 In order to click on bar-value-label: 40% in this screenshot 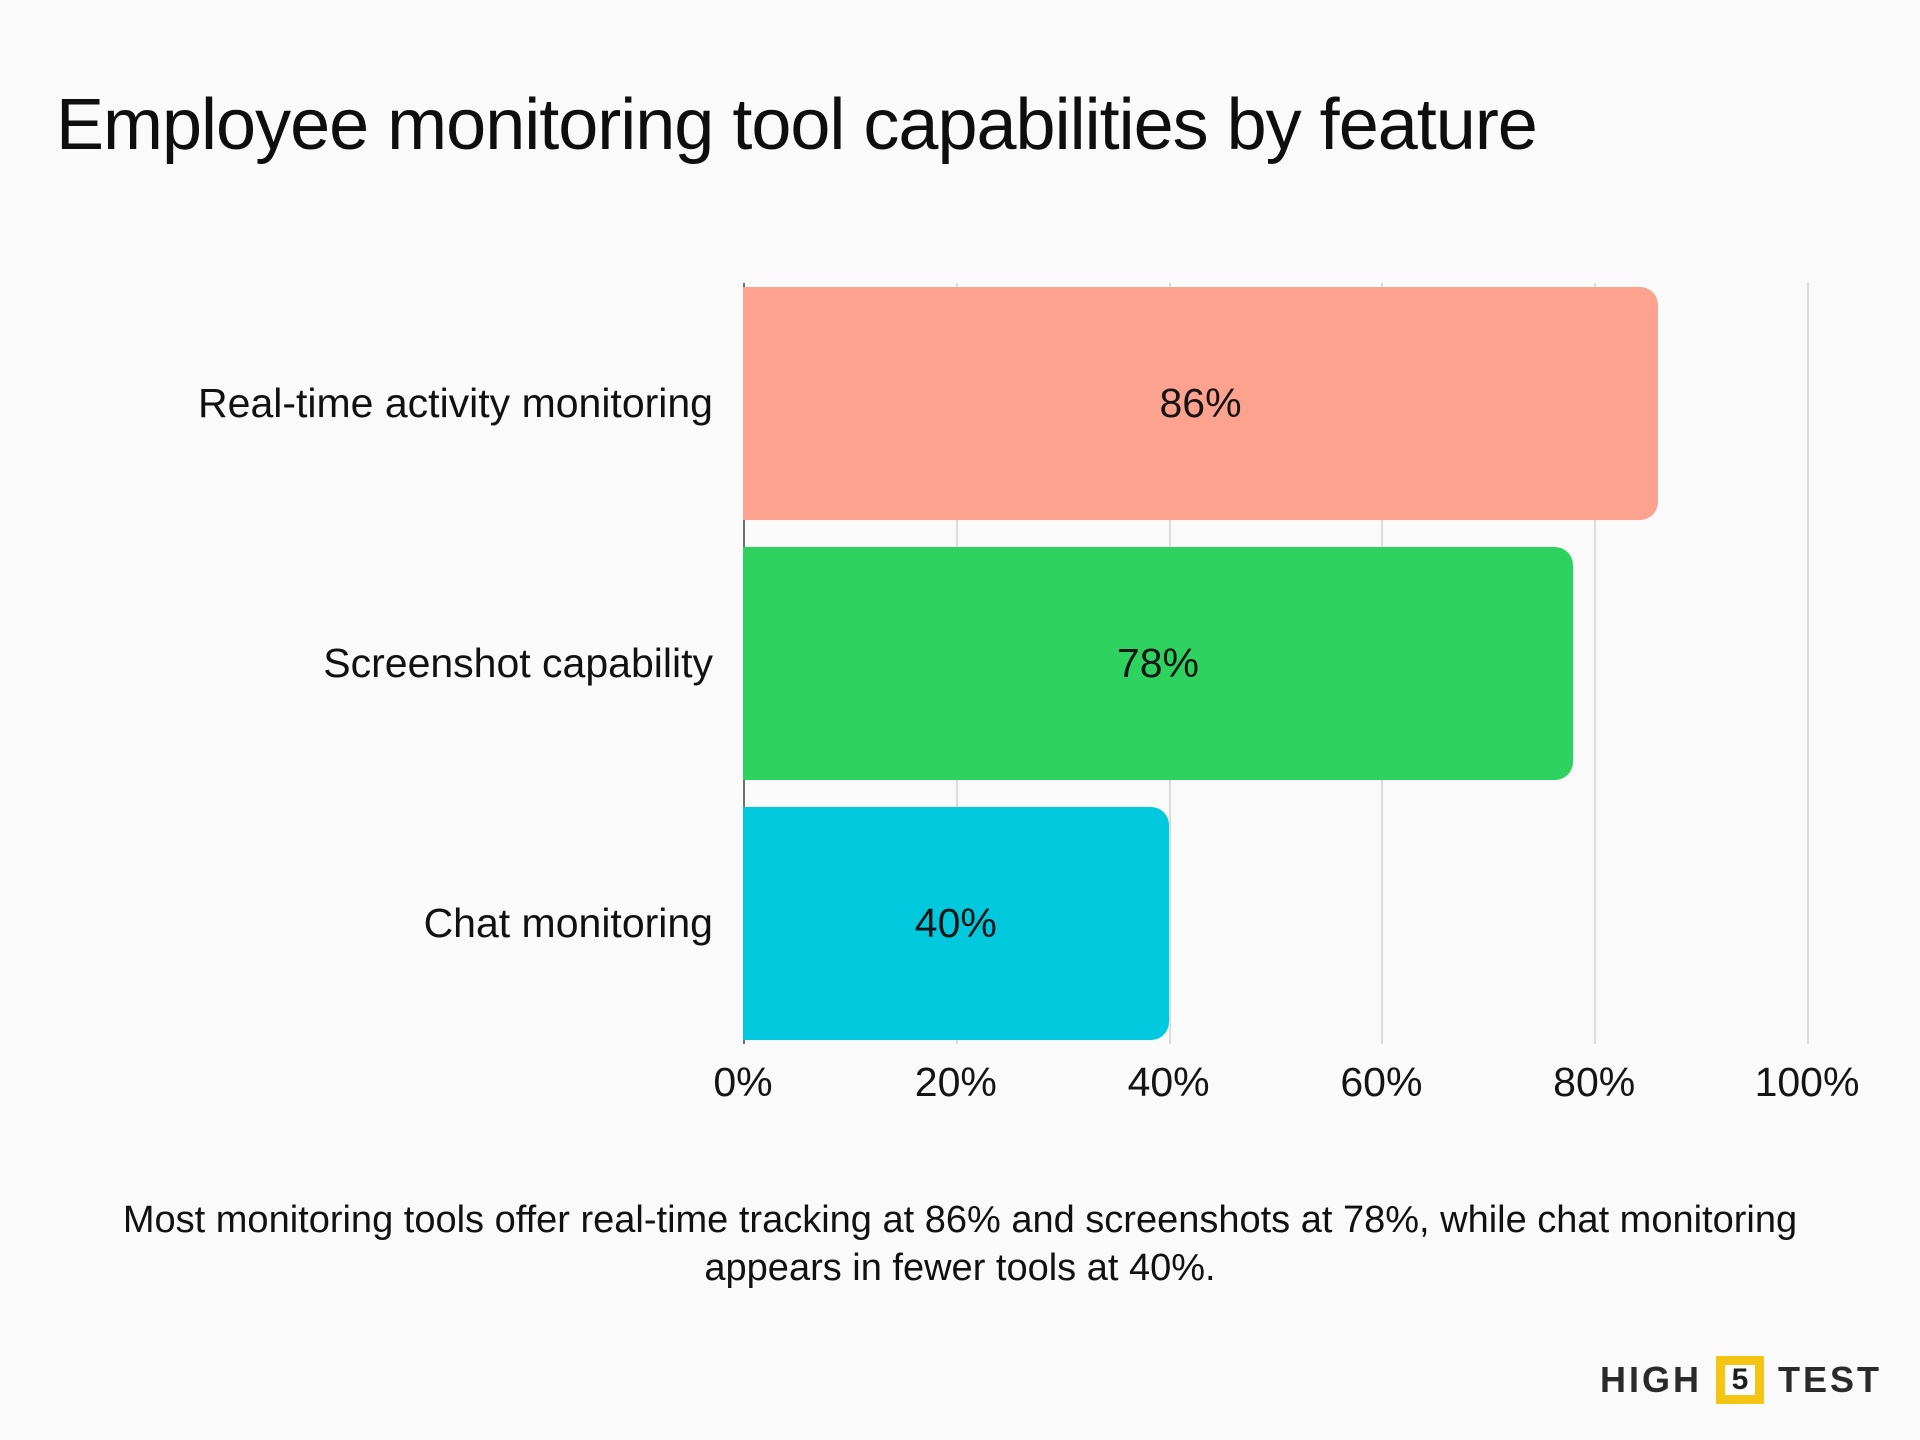, I will do `click(955, 923)`.